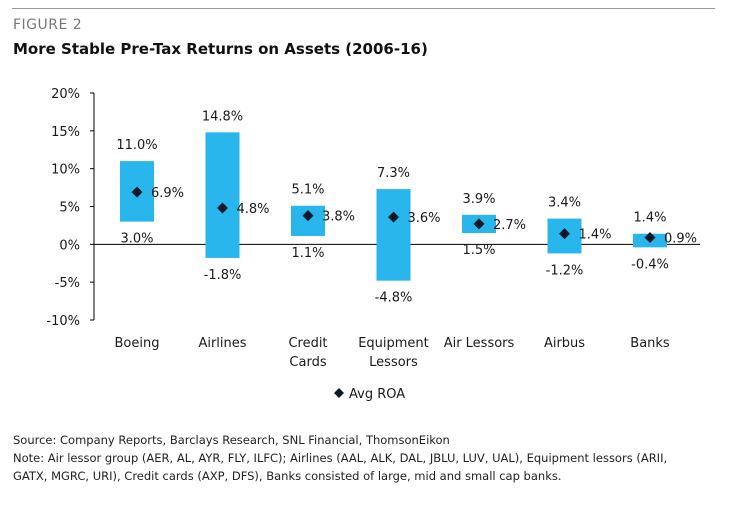 This screenshot has width=733, height=507. Describe the element at coordinates (307, 362) in the screenshot. I see `category-label: Cards` at that location.